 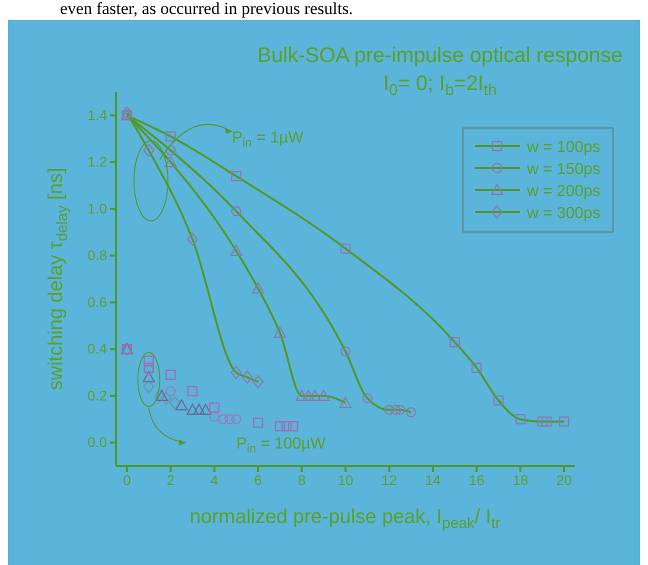 I want to click on legend-label: w = 200ps, so click(x=563, y=191).